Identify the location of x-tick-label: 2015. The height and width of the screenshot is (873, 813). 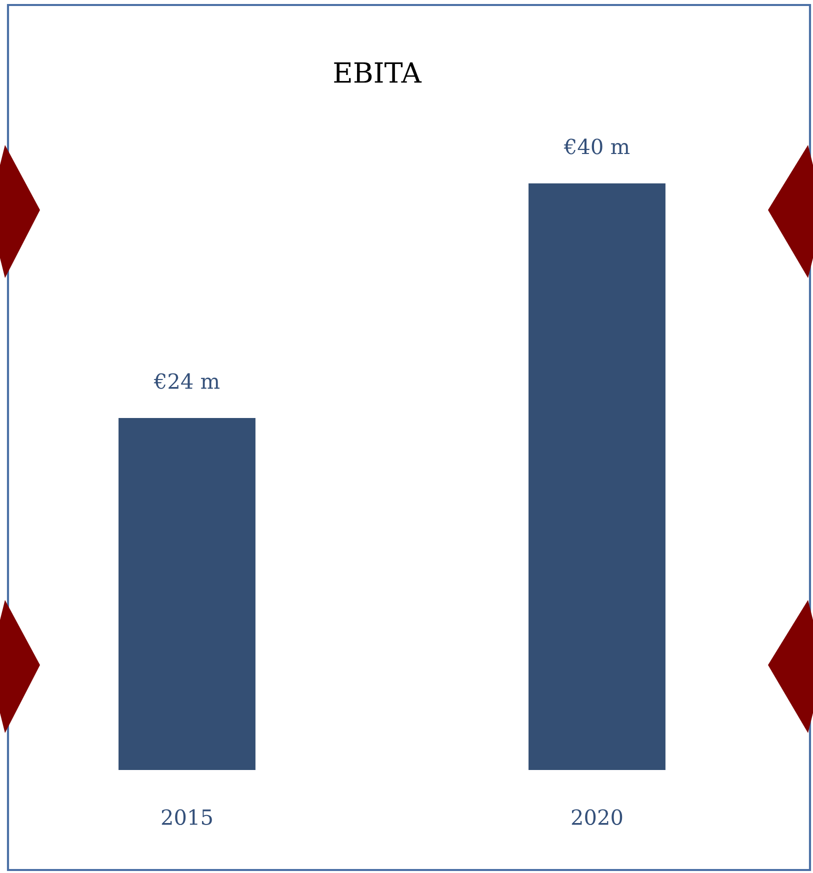
(187, 817).